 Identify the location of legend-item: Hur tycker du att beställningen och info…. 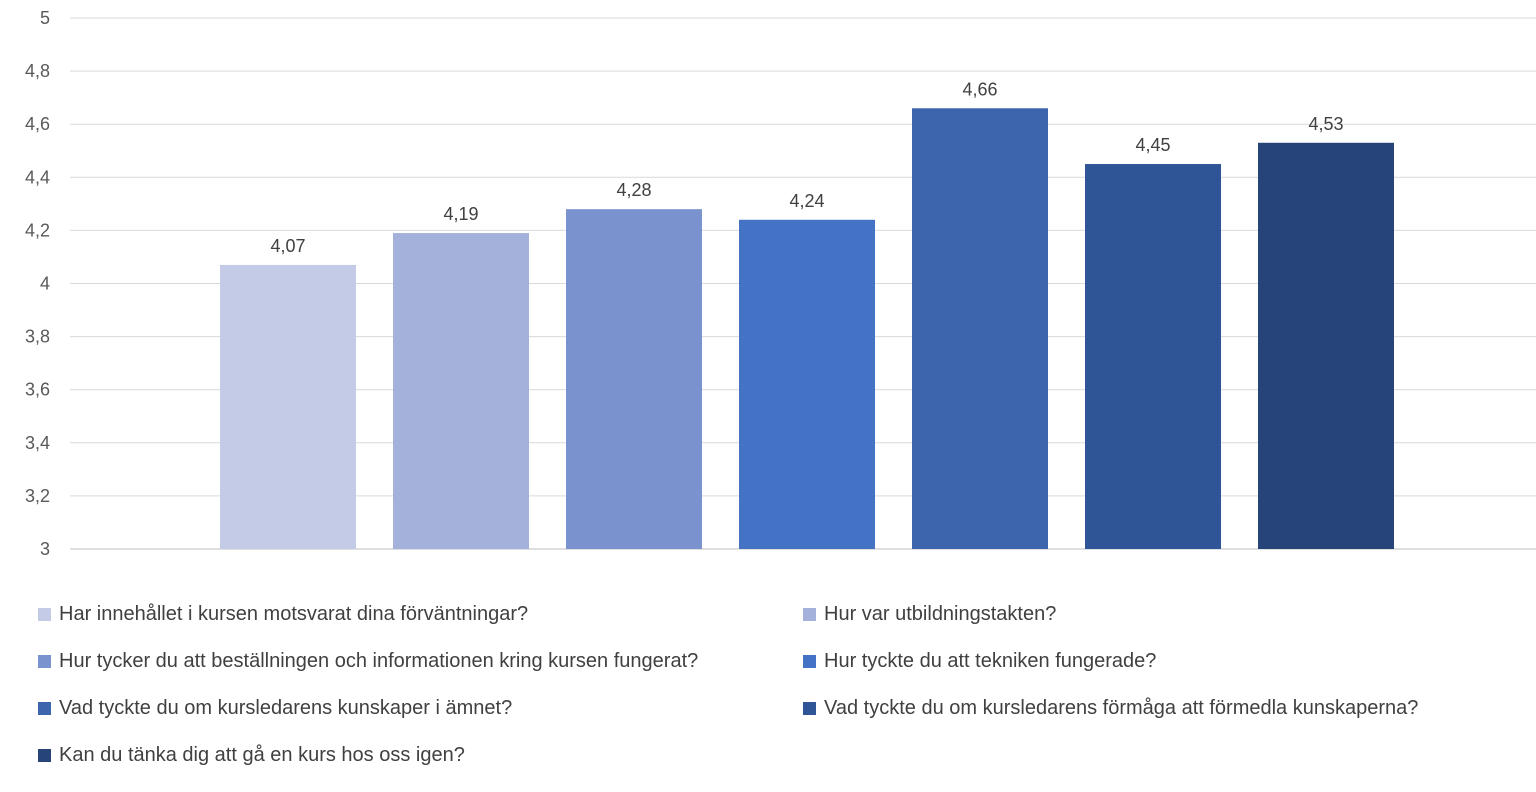
(368, 661).